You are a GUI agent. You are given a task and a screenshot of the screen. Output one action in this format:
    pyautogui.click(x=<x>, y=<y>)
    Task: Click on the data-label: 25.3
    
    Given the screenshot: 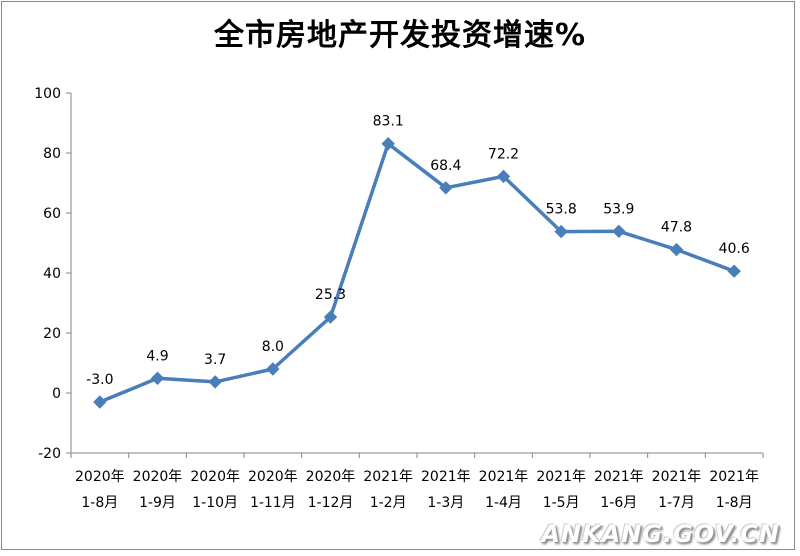 What is the action you would take?
    pyautogui.click(x=330, y=295)
    